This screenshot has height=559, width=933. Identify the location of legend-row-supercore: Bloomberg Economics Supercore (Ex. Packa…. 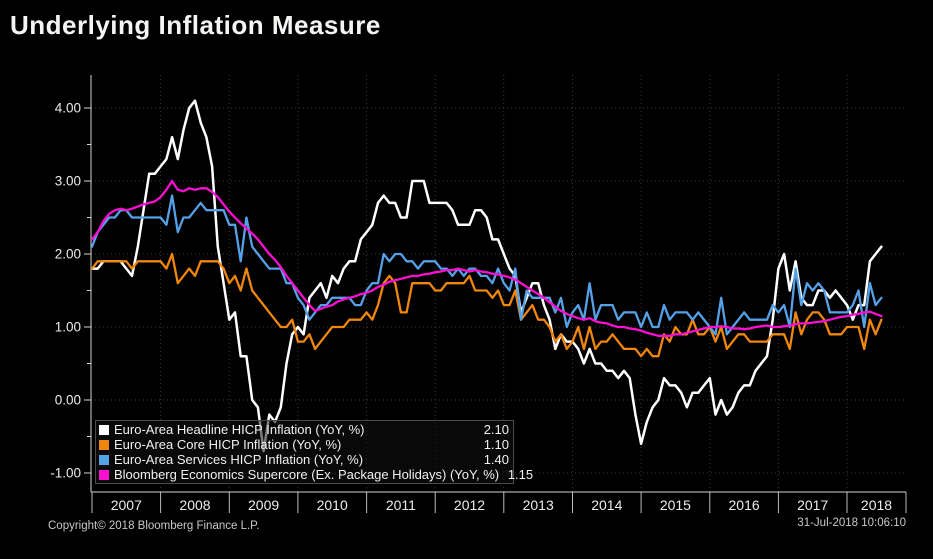
(316, 474).